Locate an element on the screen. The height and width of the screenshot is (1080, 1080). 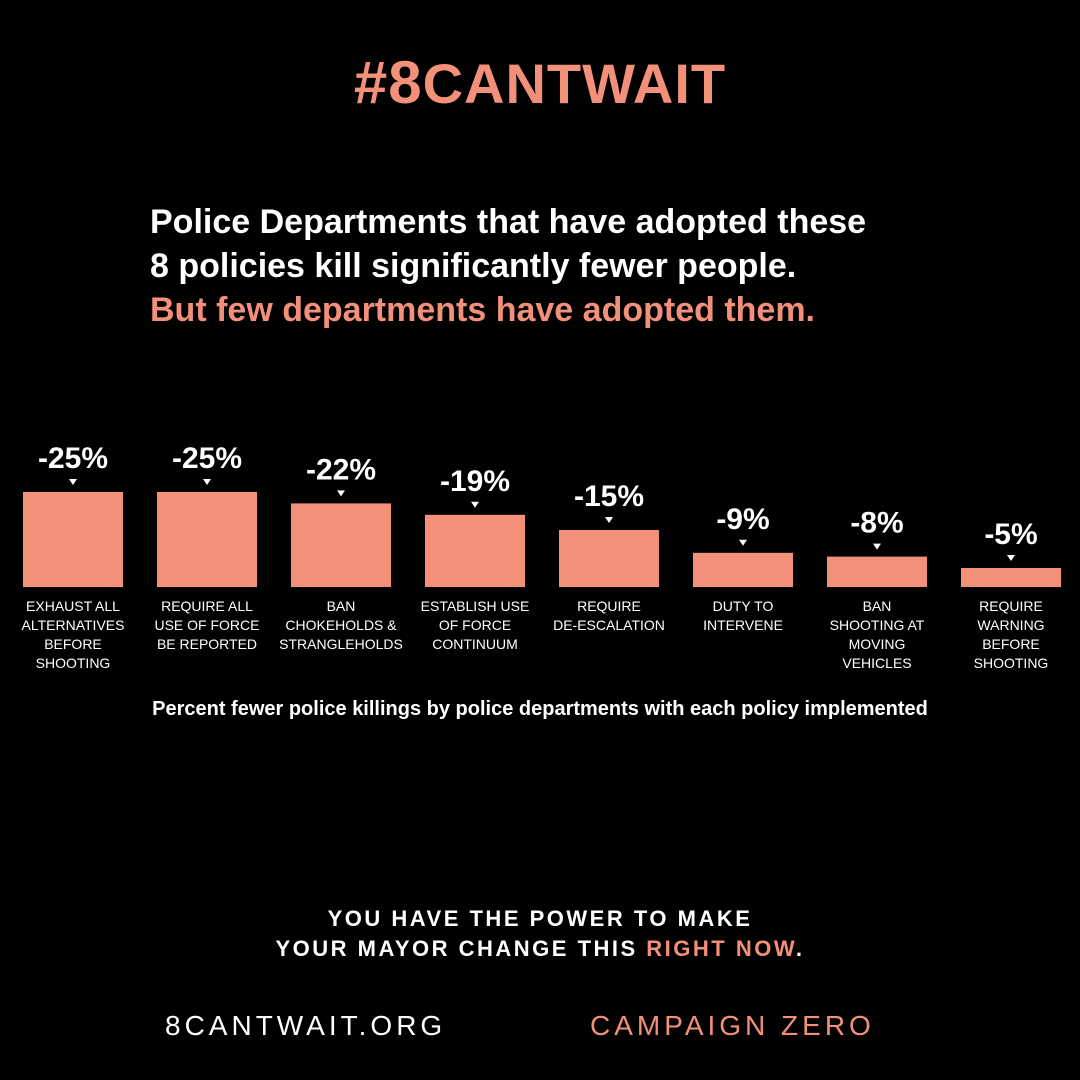
bar-chart: -25% -25% -22% -19% -15% -9% -8% -5% is located at coordinates (542, 514).